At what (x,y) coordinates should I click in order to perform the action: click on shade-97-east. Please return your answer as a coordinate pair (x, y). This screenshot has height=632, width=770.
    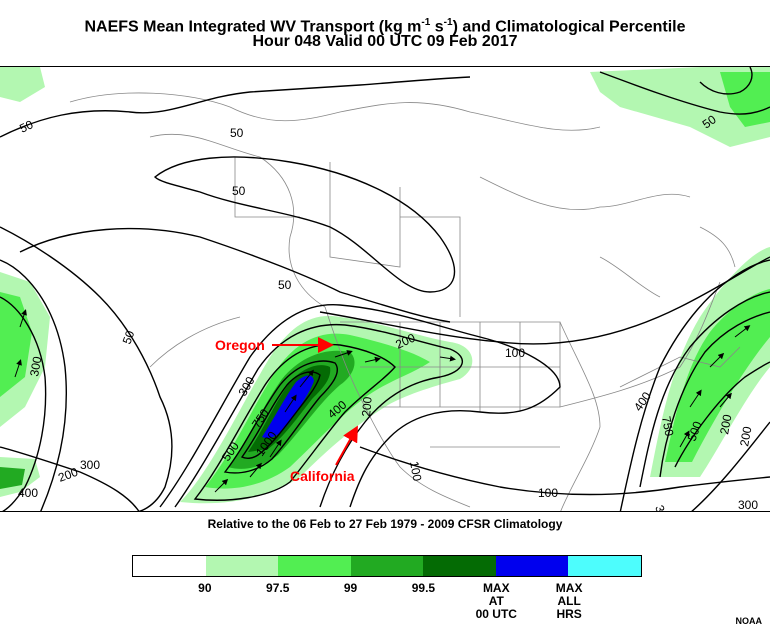
    Looking at the image, I should click on (717, 375).